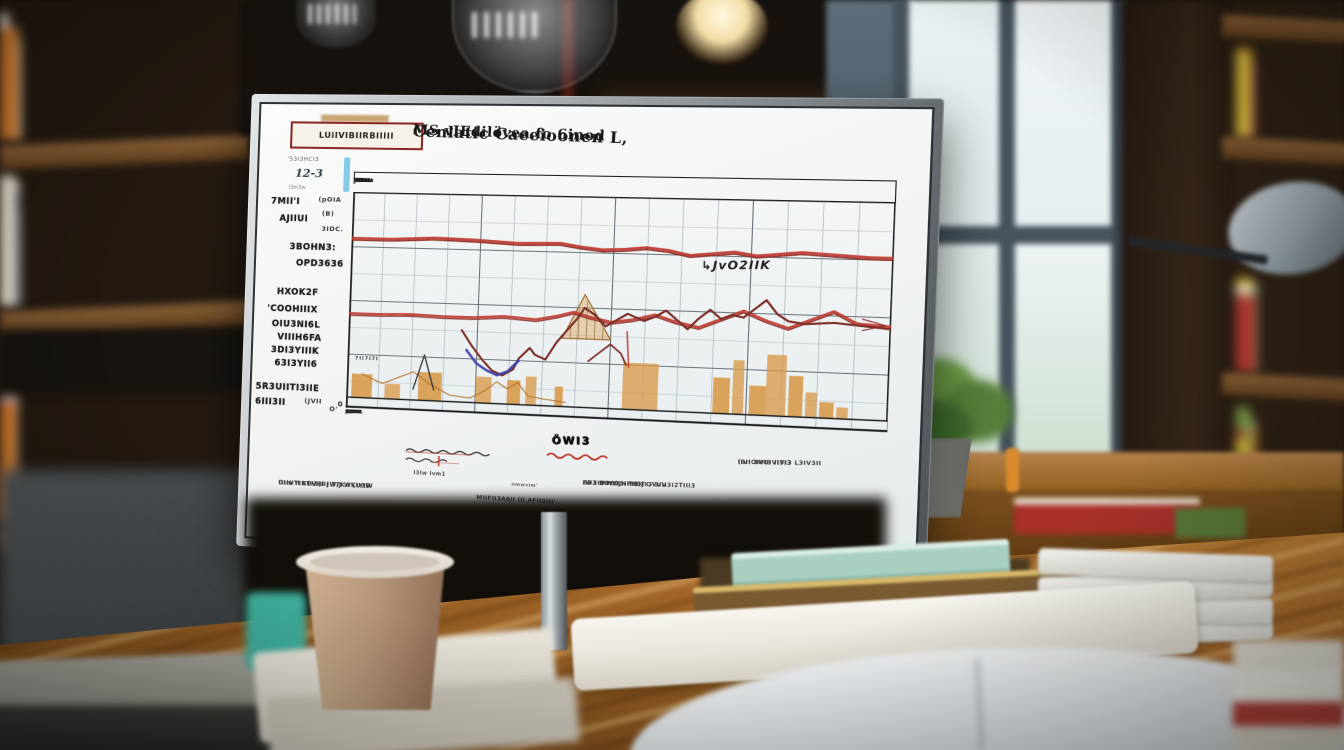 Image resolution: width=1344 pixels, height=750 pixels. What do you see at coordinates (299, 338) in the screenshot?
I see `row-label: VIIIH6FA` at bounding box center [299, 338].